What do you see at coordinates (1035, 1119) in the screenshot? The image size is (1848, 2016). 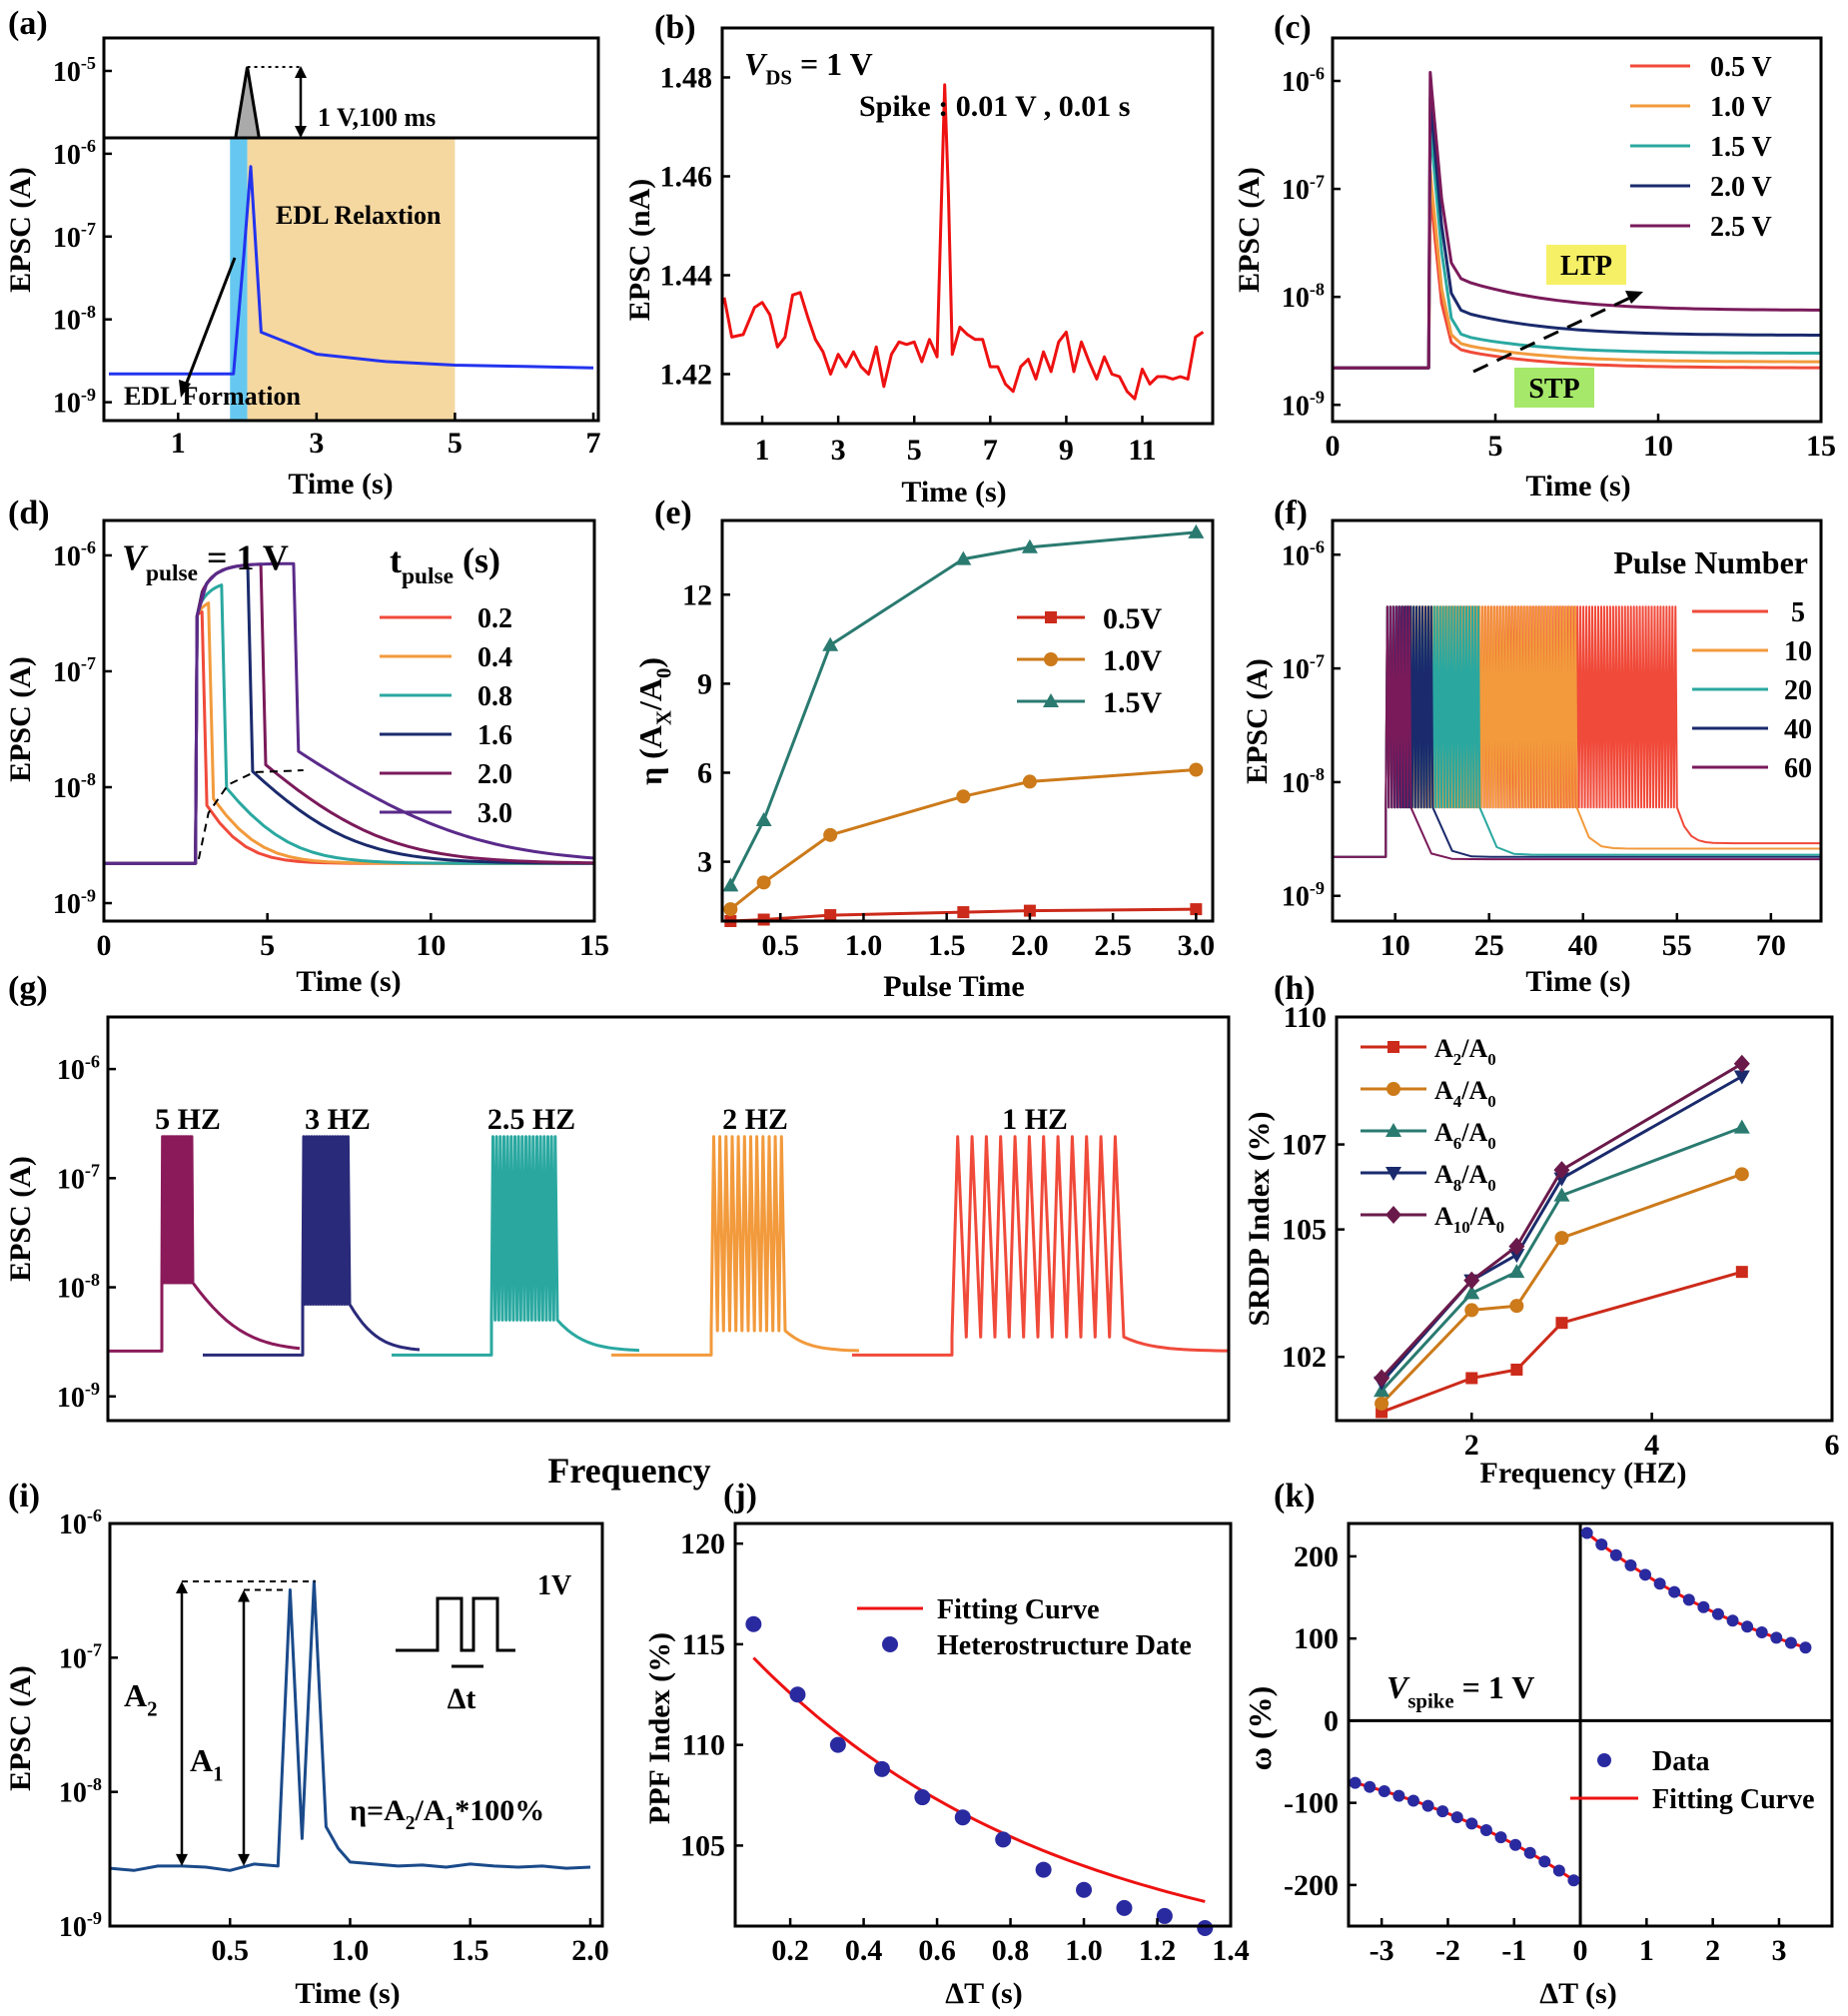 I see `burst-label: 1 HZ` at bounding box center [1035, 1119].